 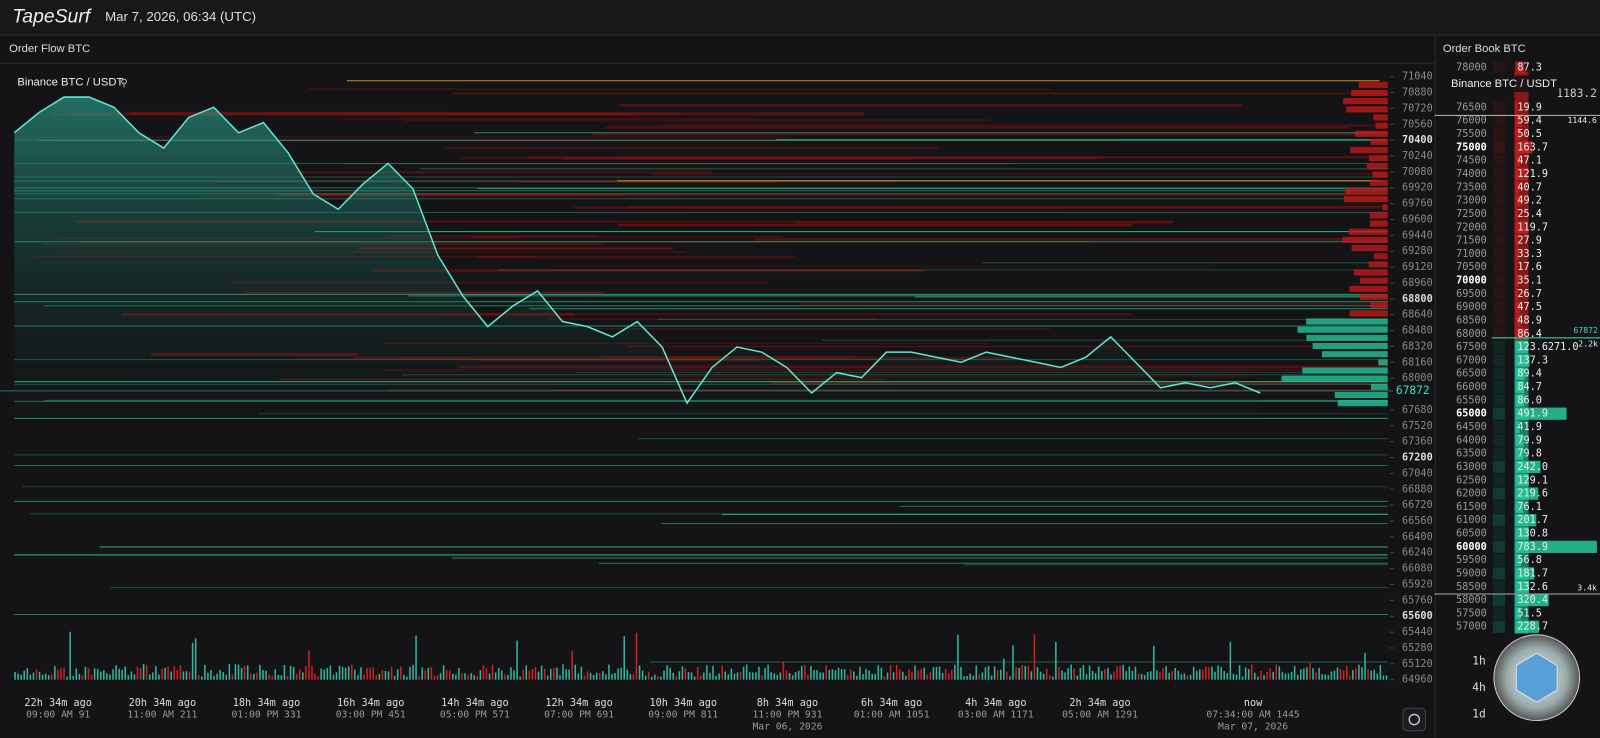 I want to click on timeframe: 1d, so click(x=1479, y=713).